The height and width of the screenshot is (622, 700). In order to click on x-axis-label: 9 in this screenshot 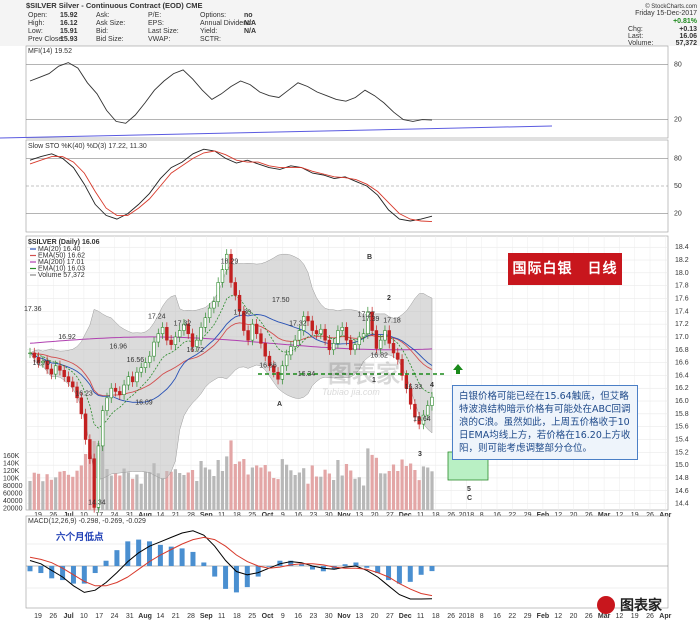, I will do `click(283, 616)`.